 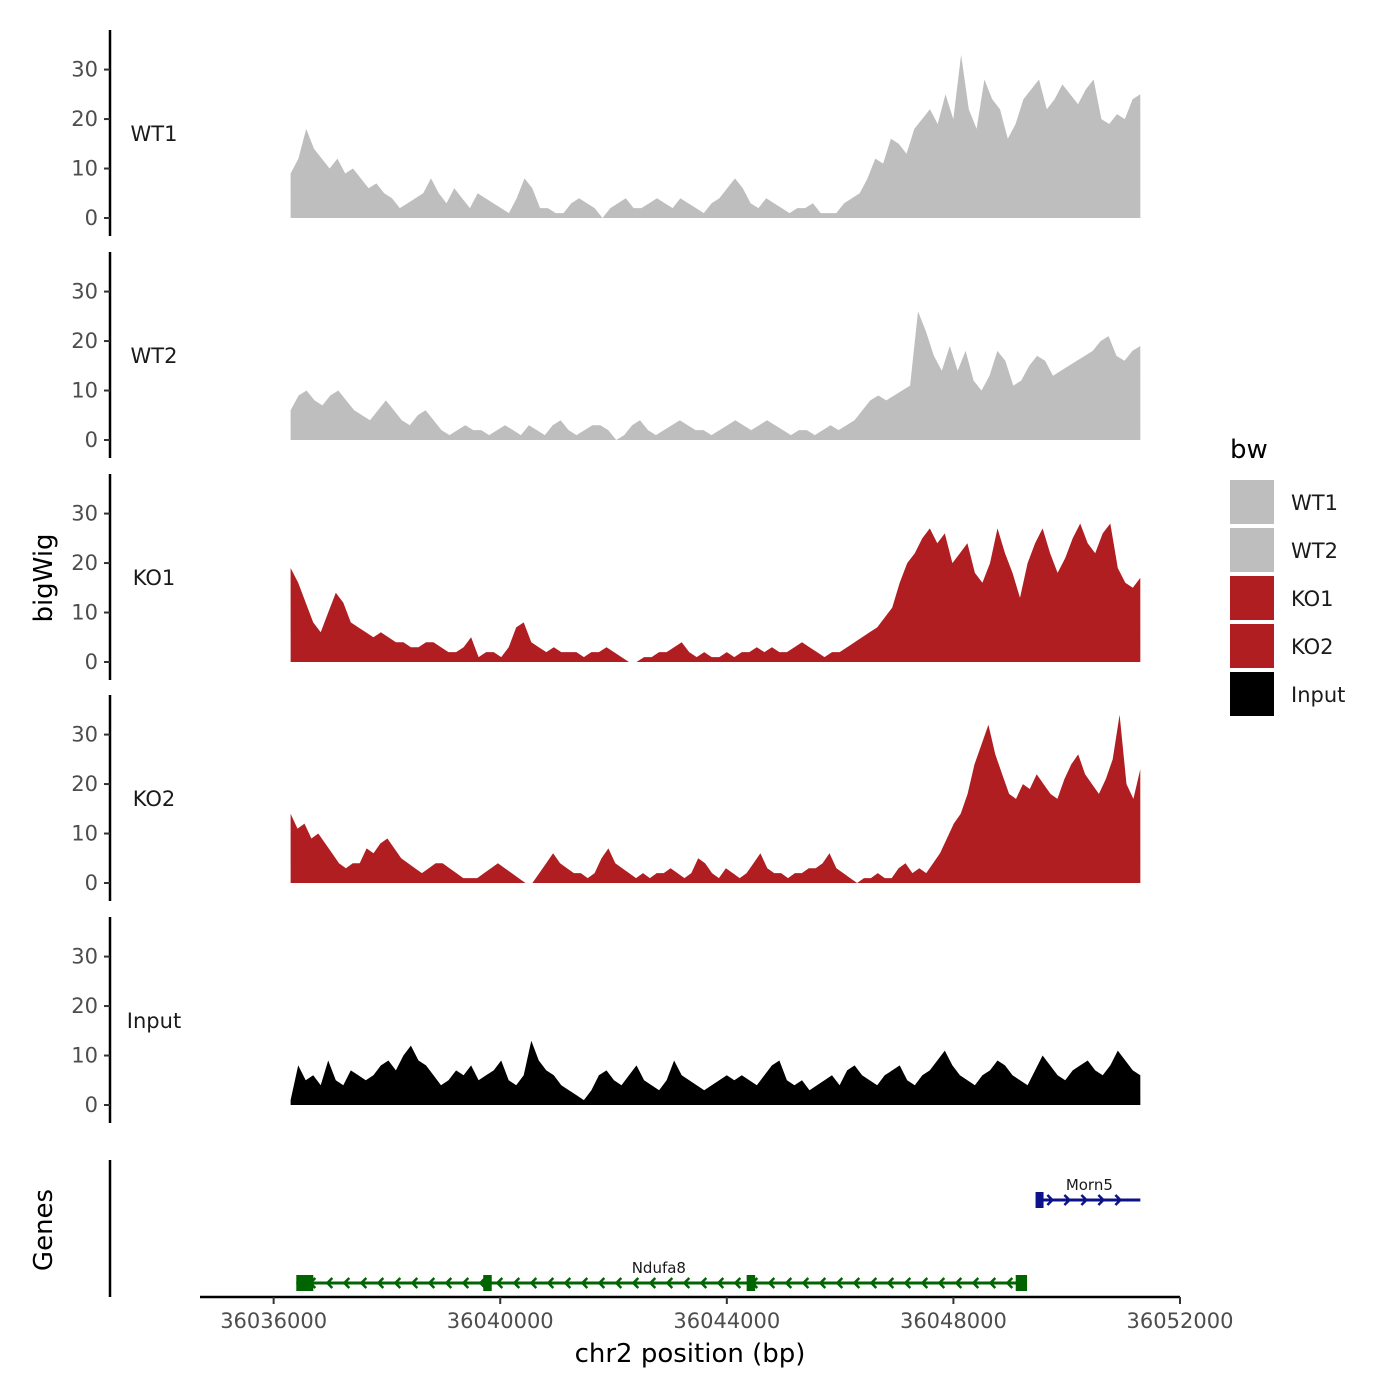 What do you see at coordinates (154, 1021) in the screenshot?
I see `track-label: Input` at bounding box center [154, 1021].